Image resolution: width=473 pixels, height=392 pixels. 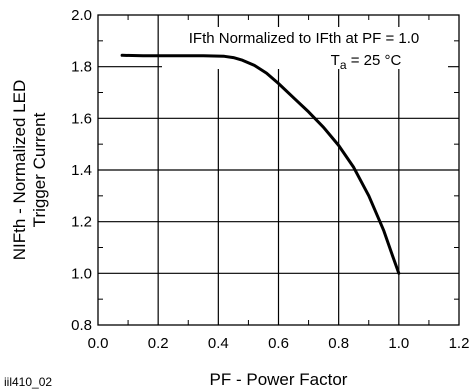 I want to click on y-tick-label: 0.8, so click(x=81, y=325).